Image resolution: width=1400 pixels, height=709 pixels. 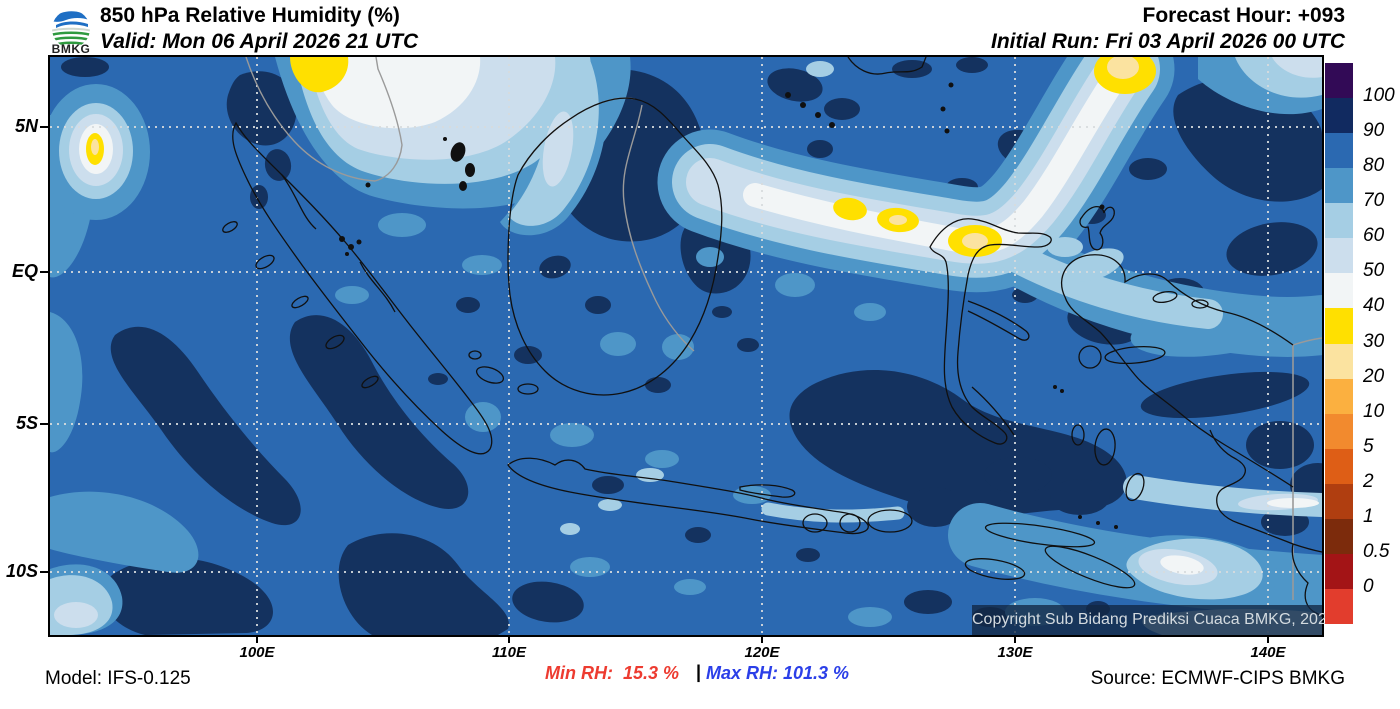 What do you see at coordinates (71, 29) in the screenshot?
I see `bmkg-logo-icon` at bounding box center [71, 29].